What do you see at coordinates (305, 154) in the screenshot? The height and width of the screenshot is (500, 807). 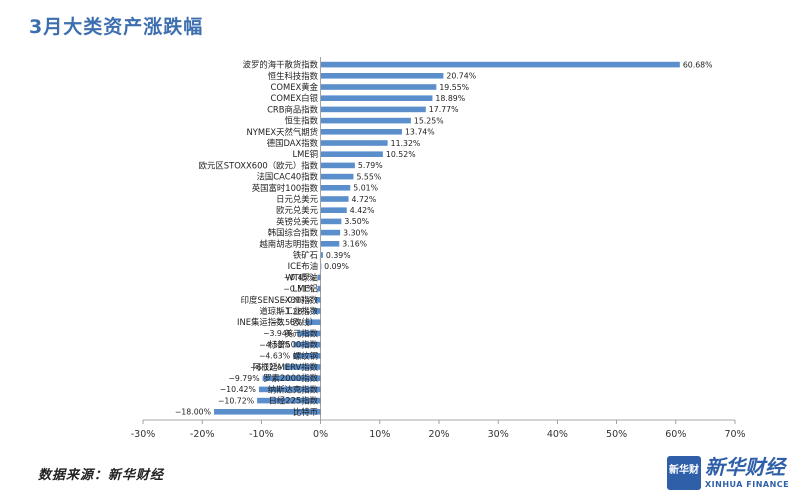 I see `category-label-8: LME铜` at bounding box center [305, 154].